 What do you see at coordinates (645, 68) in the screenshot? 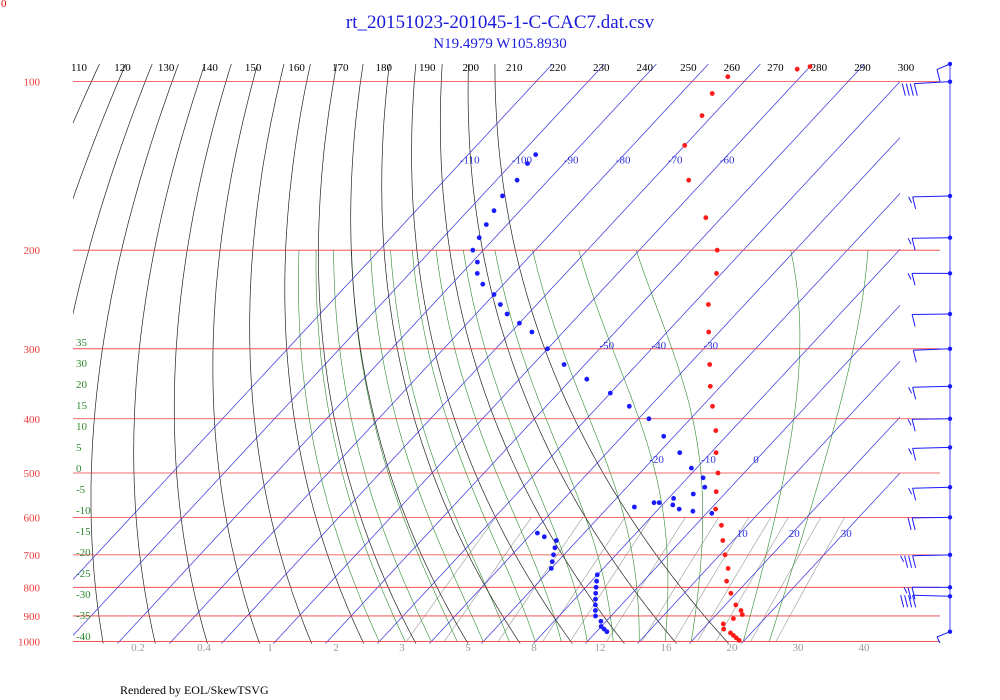
I see `theta-label: 240` at bounding box center [645, 68].